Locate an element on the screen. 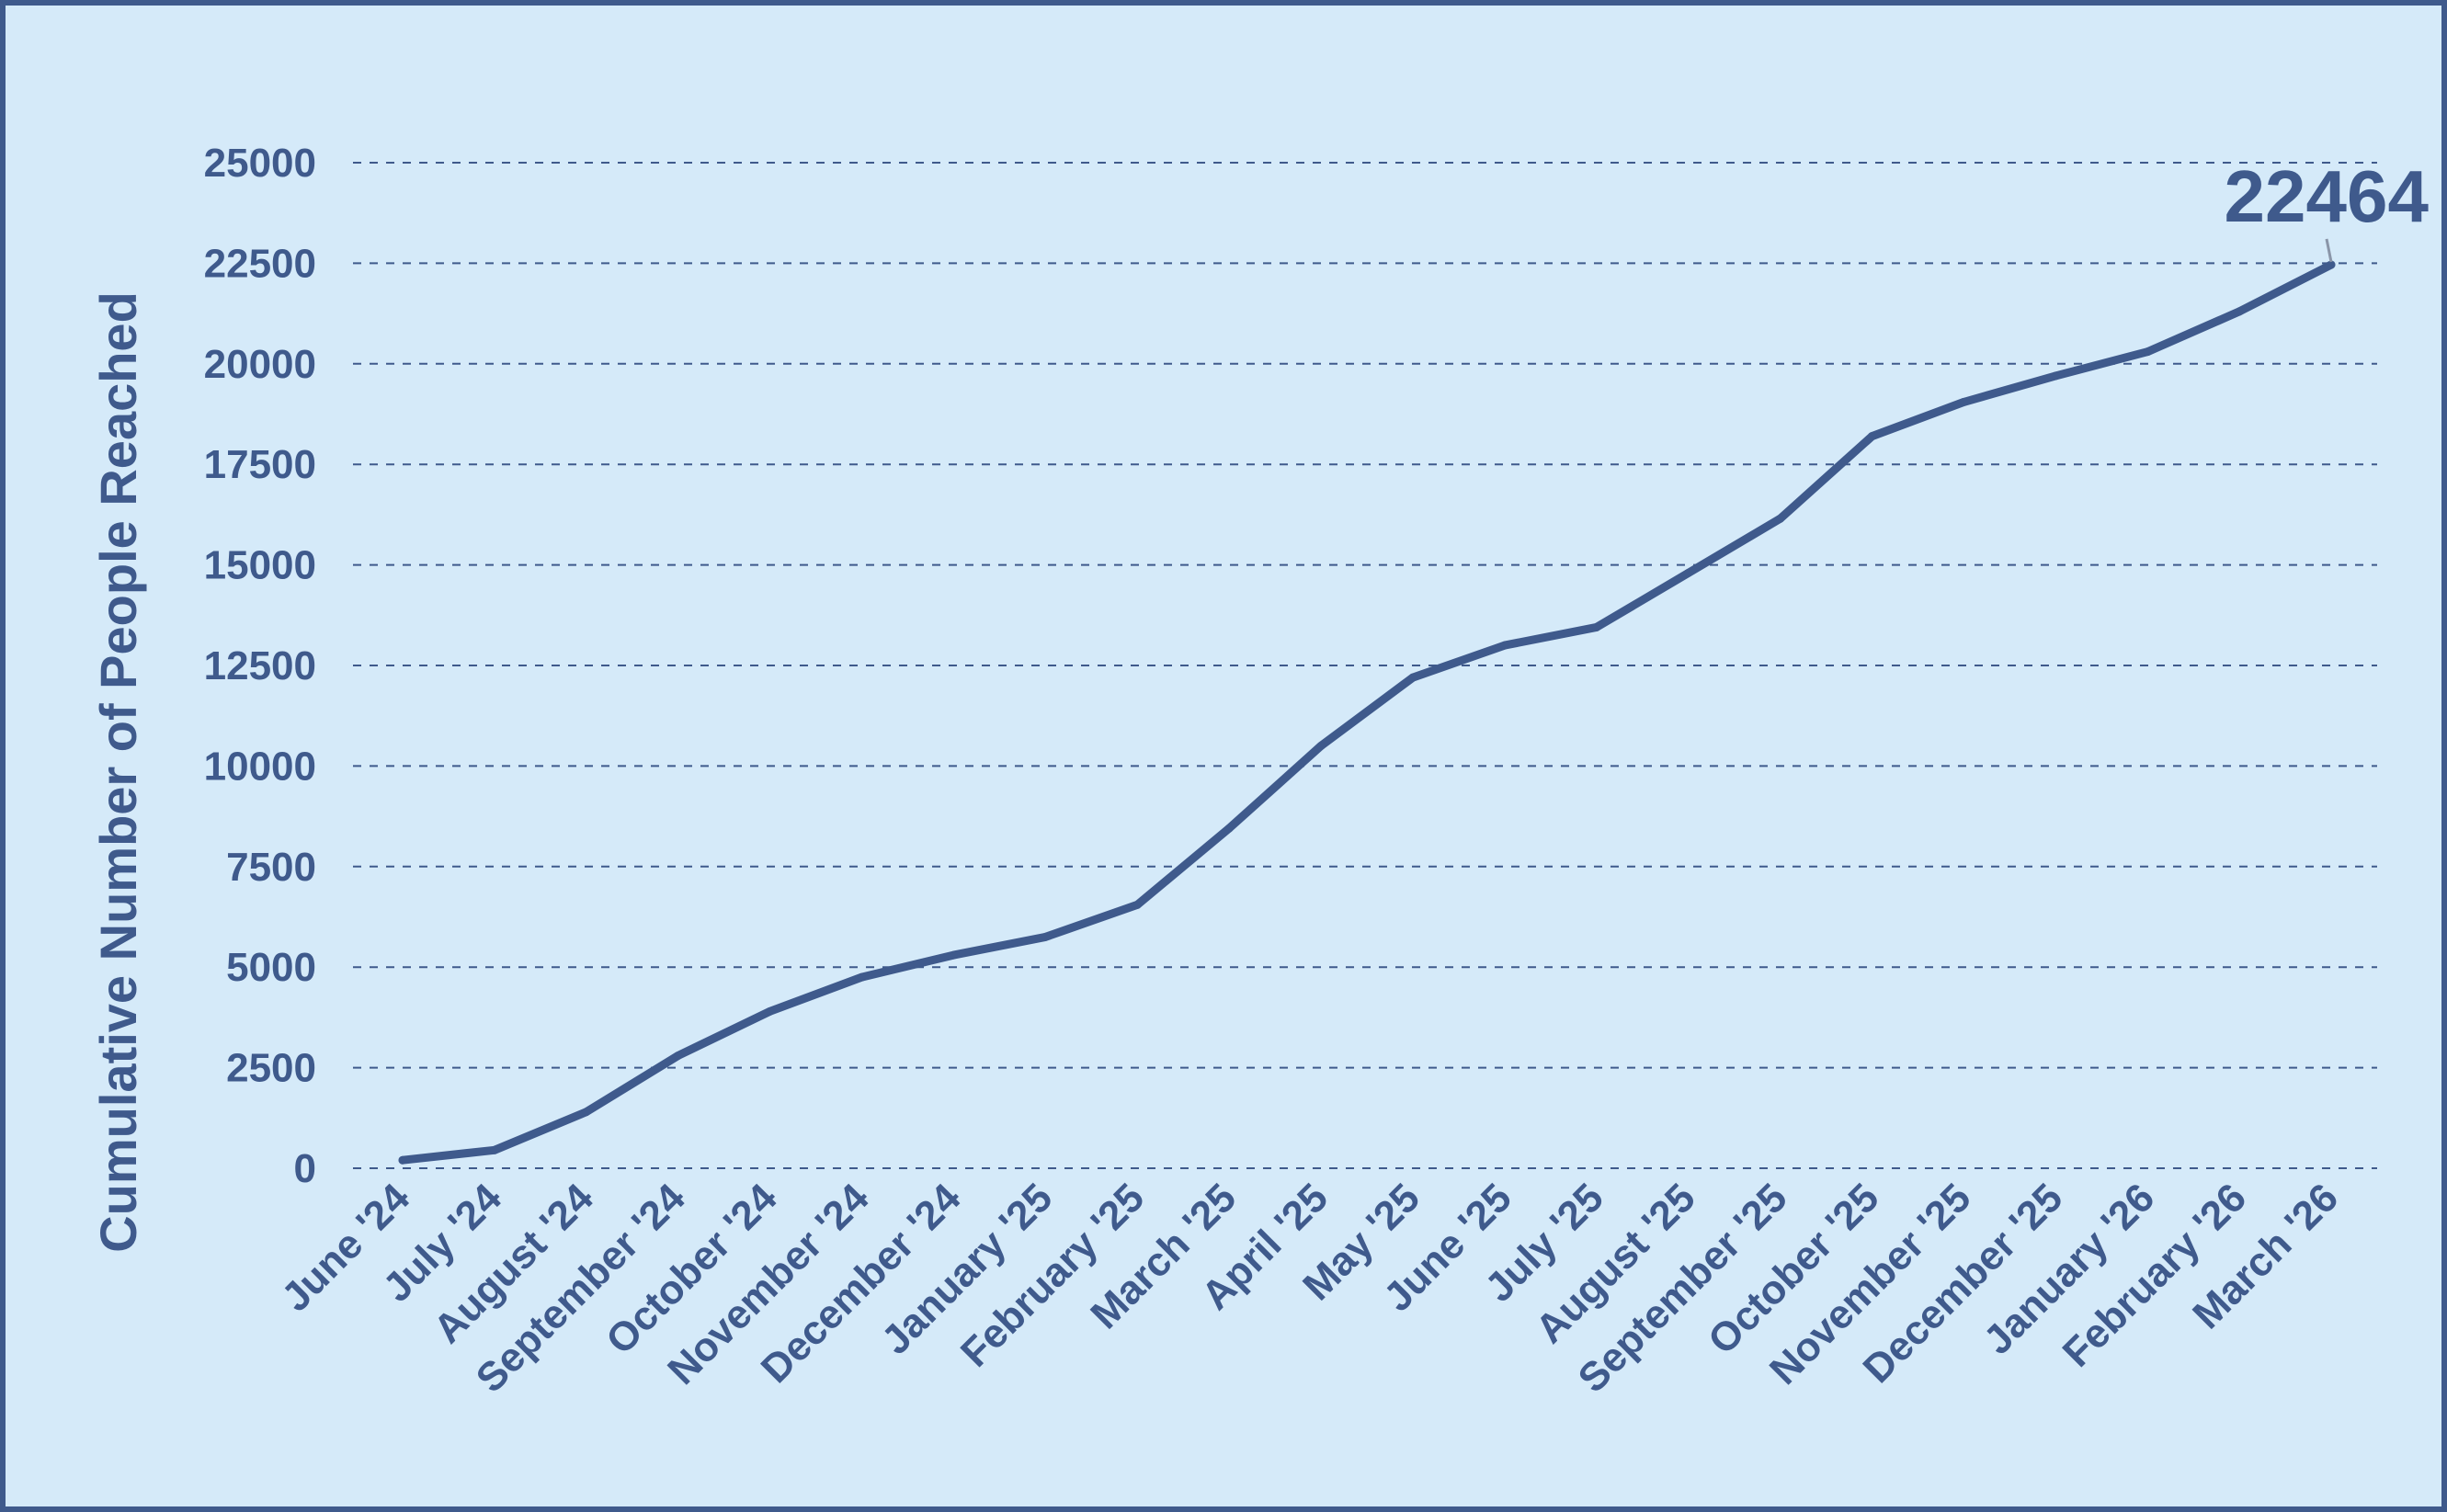  y-tick-label: 12500 is located at coordinates (260, 665).